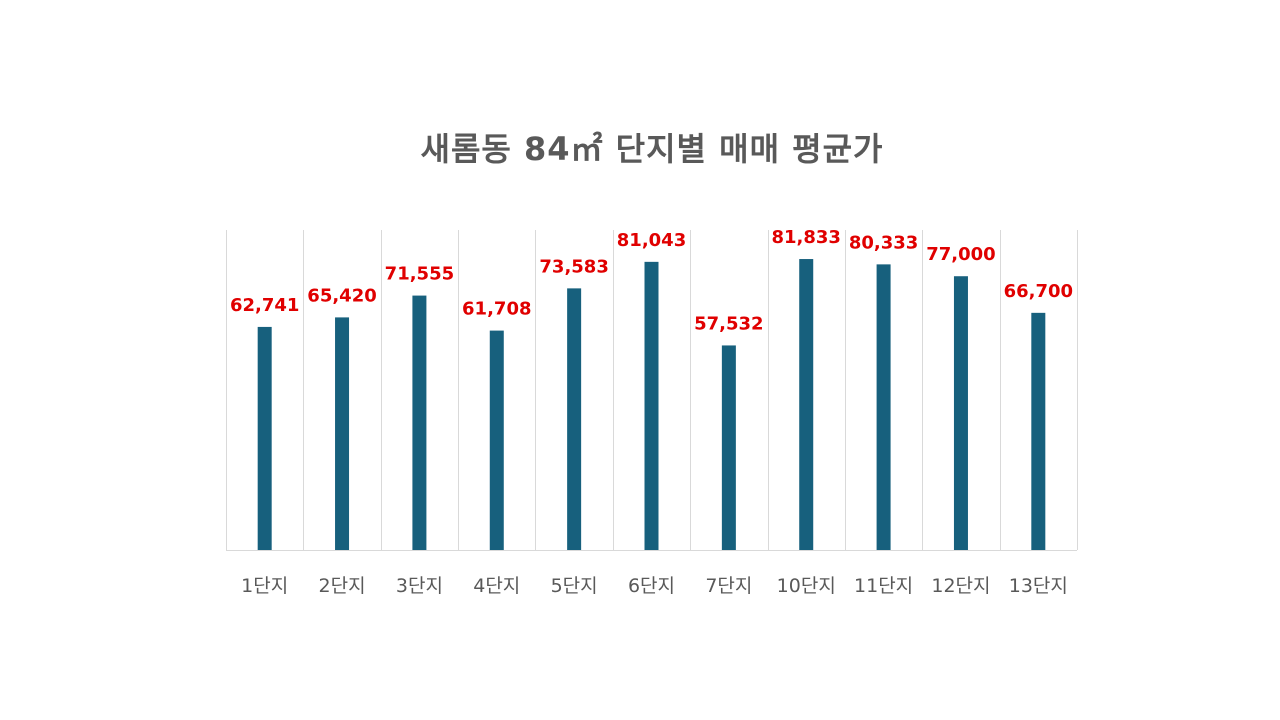 The width and height of the screenshot is (1280, 720). Describe the element at coordinates (573, 266) in the screenshot. I see `data-label: 73,583` at that location.